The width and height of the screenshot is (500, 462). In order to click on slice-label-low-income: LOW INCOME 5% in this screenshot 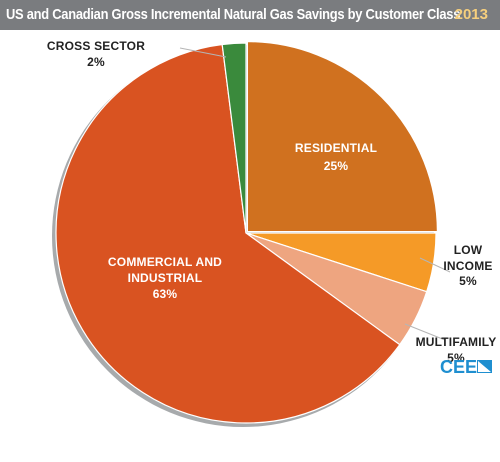, I will do `click(467, 265)`.